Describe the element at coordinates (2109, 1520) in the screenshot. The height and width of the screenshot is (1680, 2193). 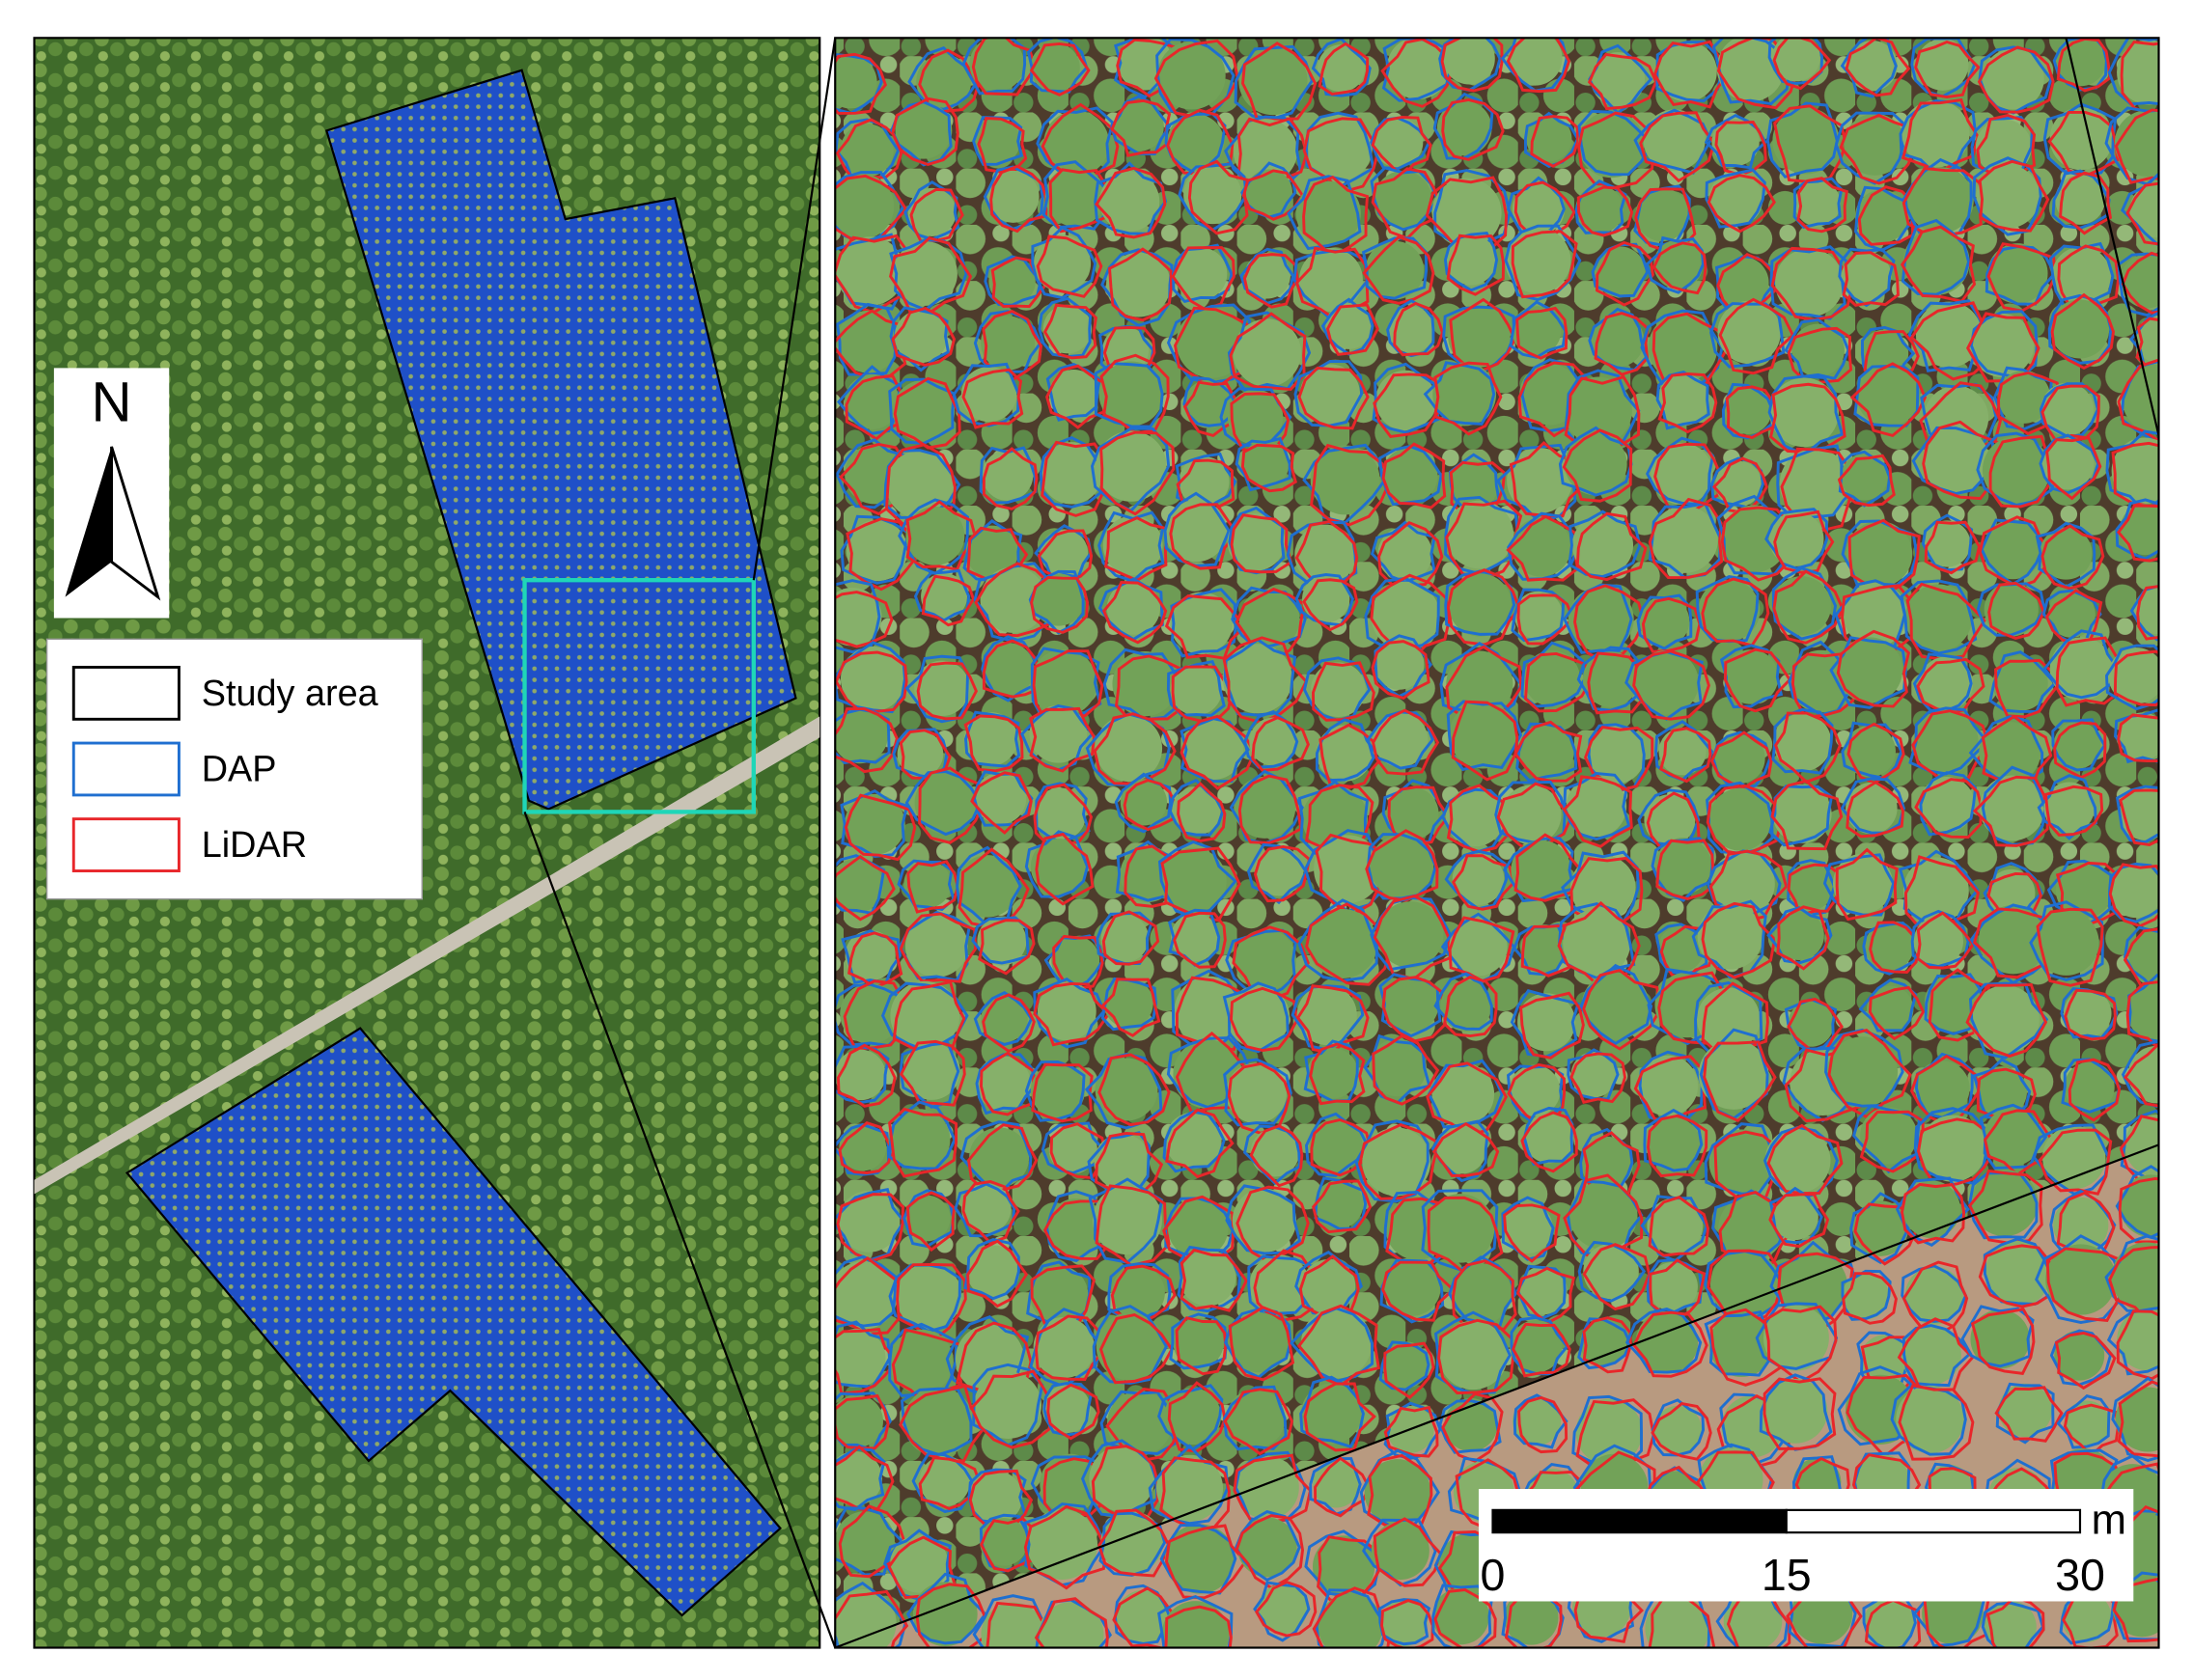
I see `scale-unit: m` at that location.